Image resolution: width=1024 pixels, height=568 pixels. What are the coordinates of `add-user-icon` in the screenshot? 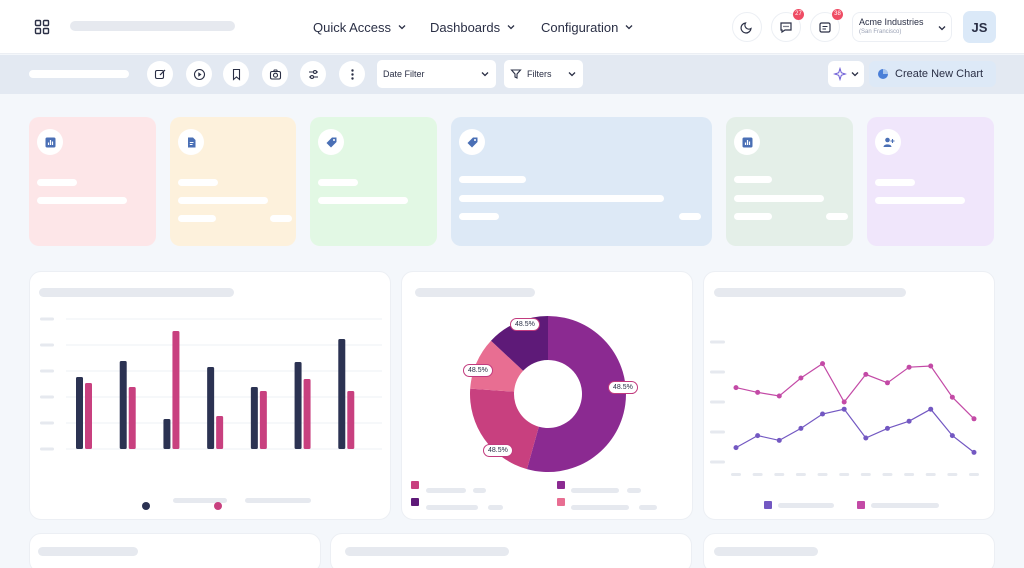 It's located at (888, 142).